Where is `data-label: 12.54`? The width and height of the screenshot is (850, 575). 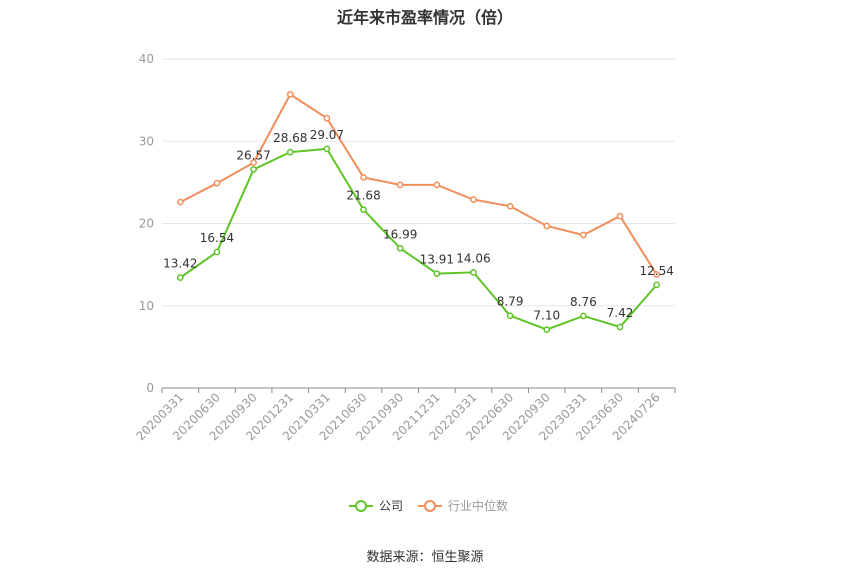
data-label: 12.54 is located at coordinates (656, 271).